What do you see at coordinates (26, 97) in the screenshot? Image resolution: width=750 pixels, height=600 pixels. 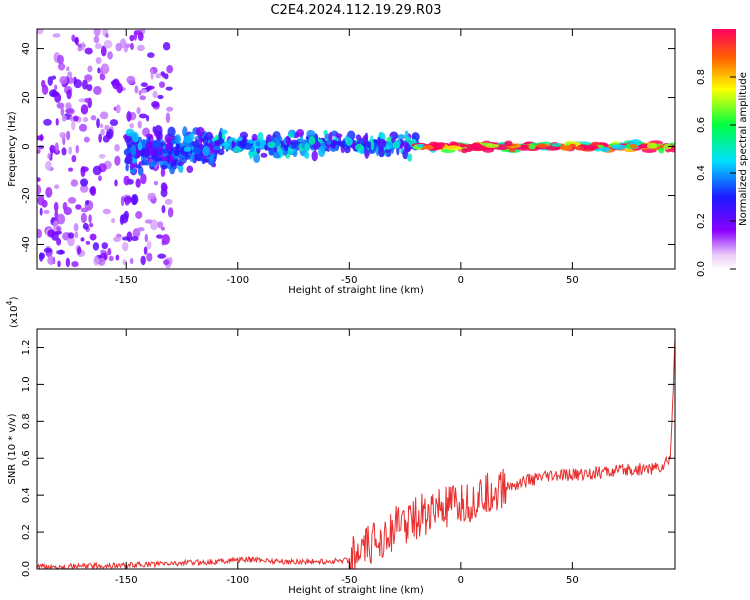 I see `spectrogram-y-tick-label: 20` at bounding box center [26, 97].